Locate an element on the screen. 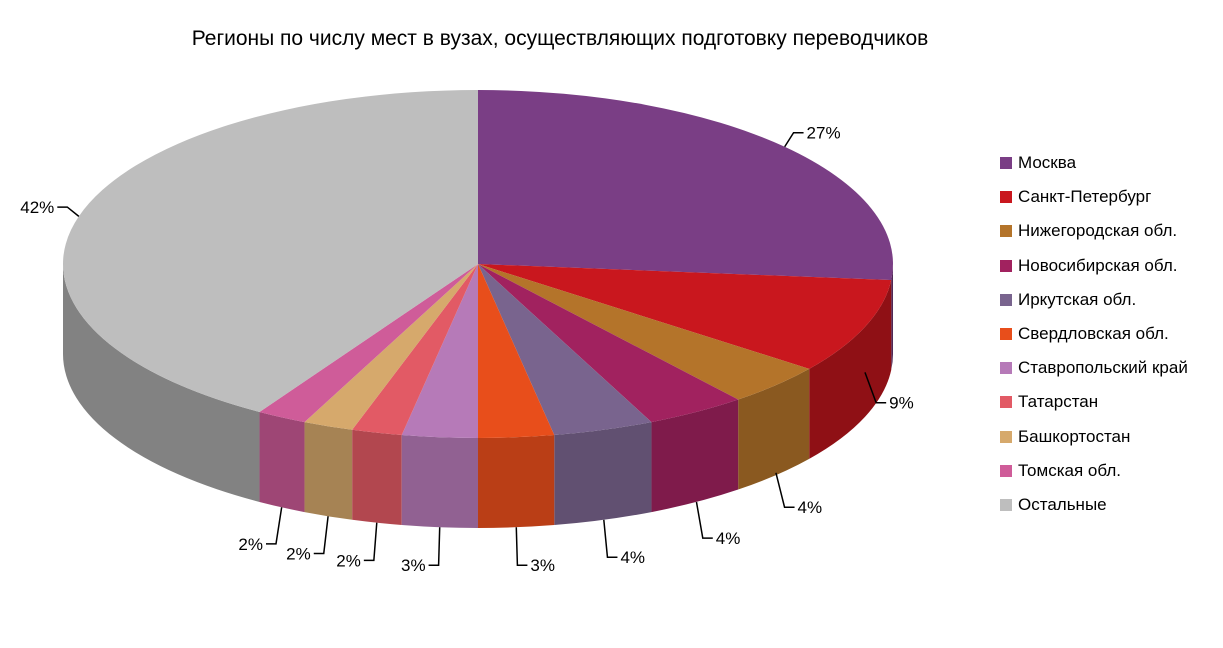 The width and height of the screenshot is (1223, 648). slice-8-top is located at coordinates (415, 350).